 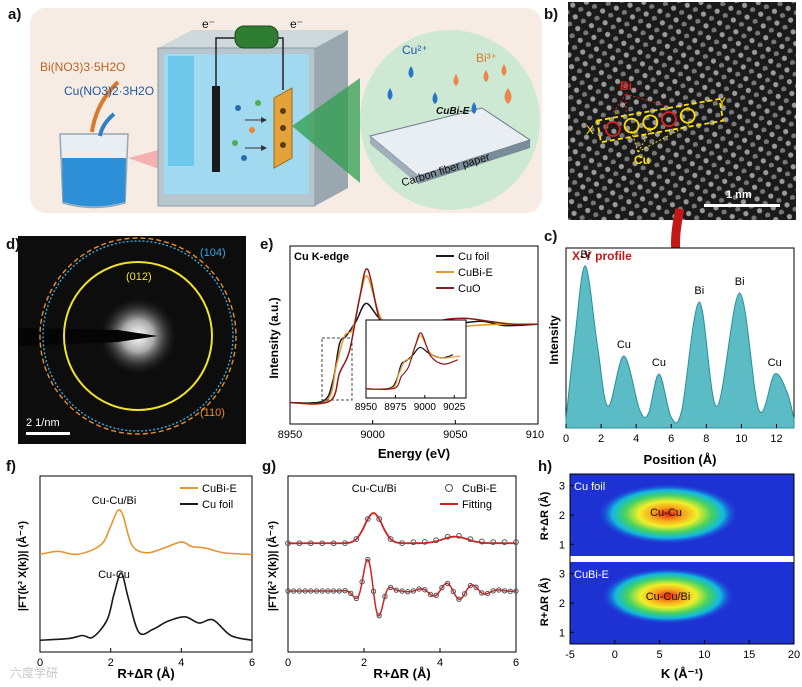 What do you see at coordinates (570, 655) in the screenshot?
I see `h-xtick-label: -5` at bounding box center [570, 655].